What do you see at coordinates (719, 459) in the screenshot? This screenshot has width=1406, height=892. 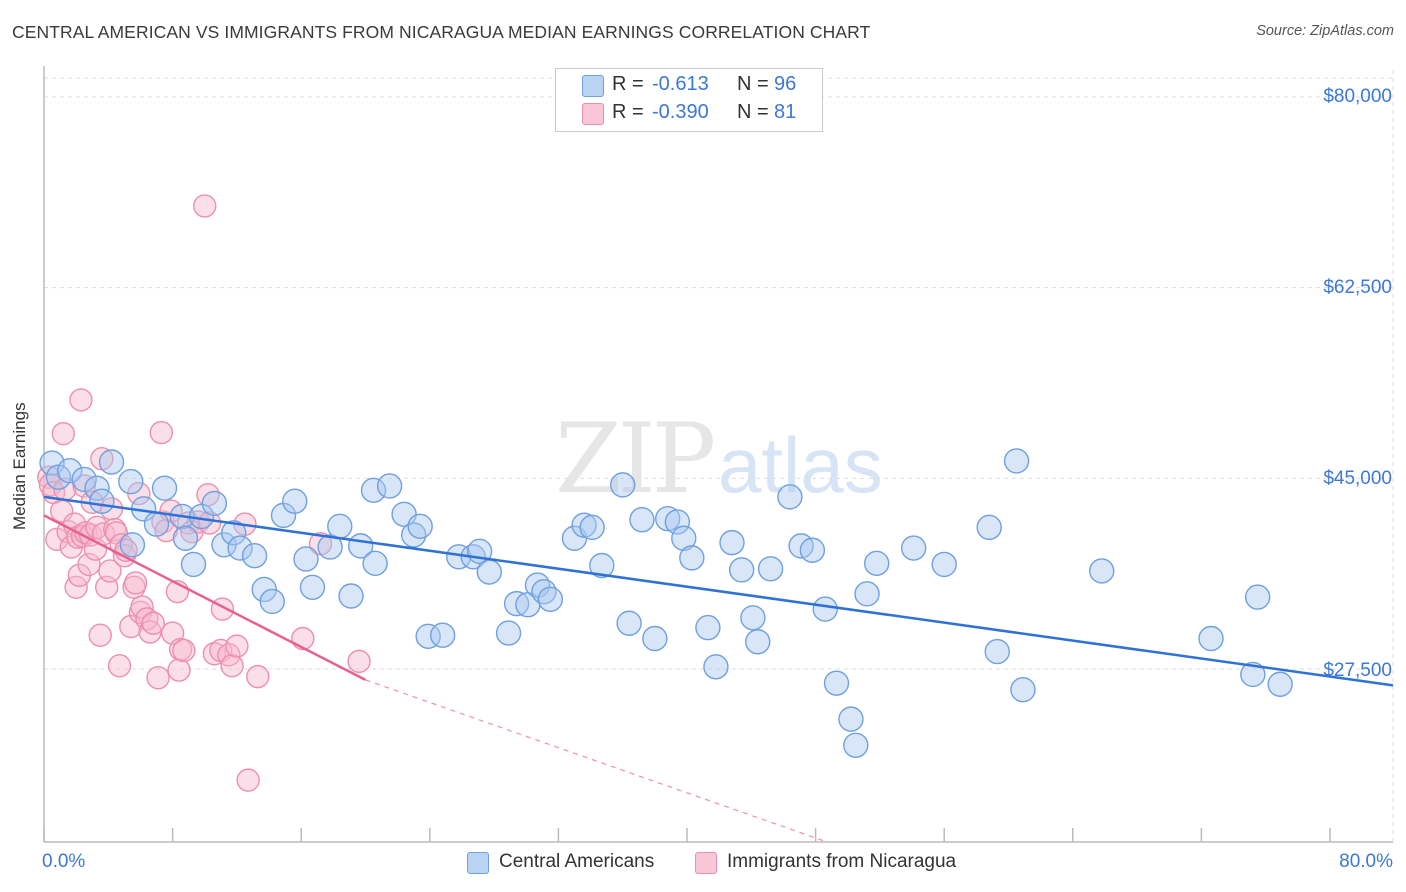 I see `watermark: ZIP atlas` at bounding box center [719, 459].